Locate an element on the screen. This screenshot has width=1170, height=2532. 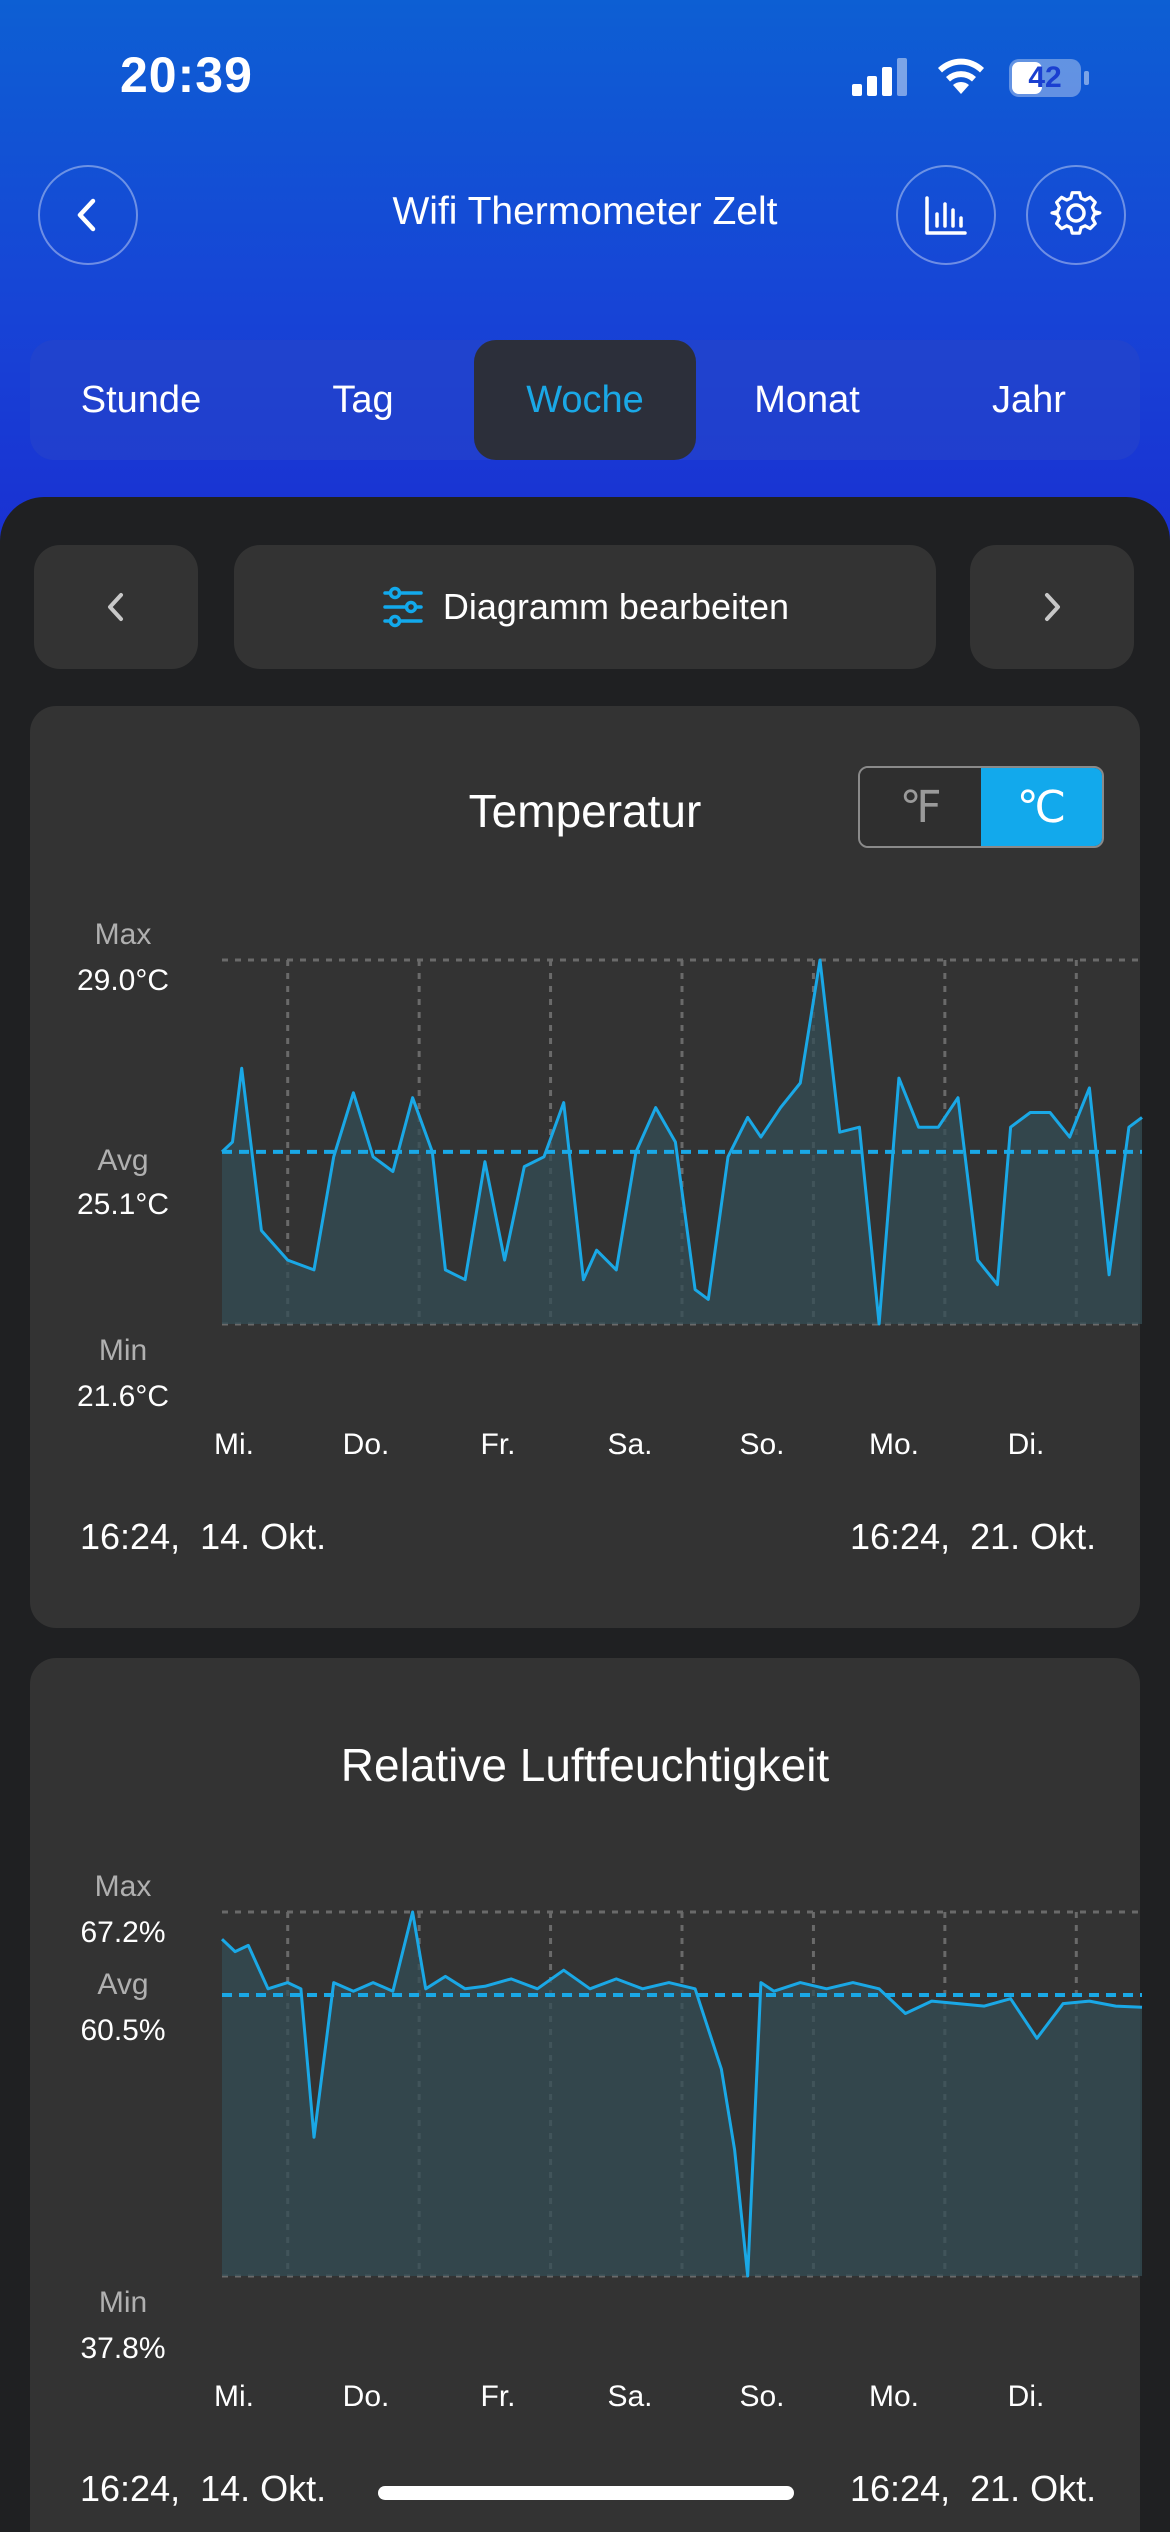
tab-tag: Tag is located at coordinates (363, 399).